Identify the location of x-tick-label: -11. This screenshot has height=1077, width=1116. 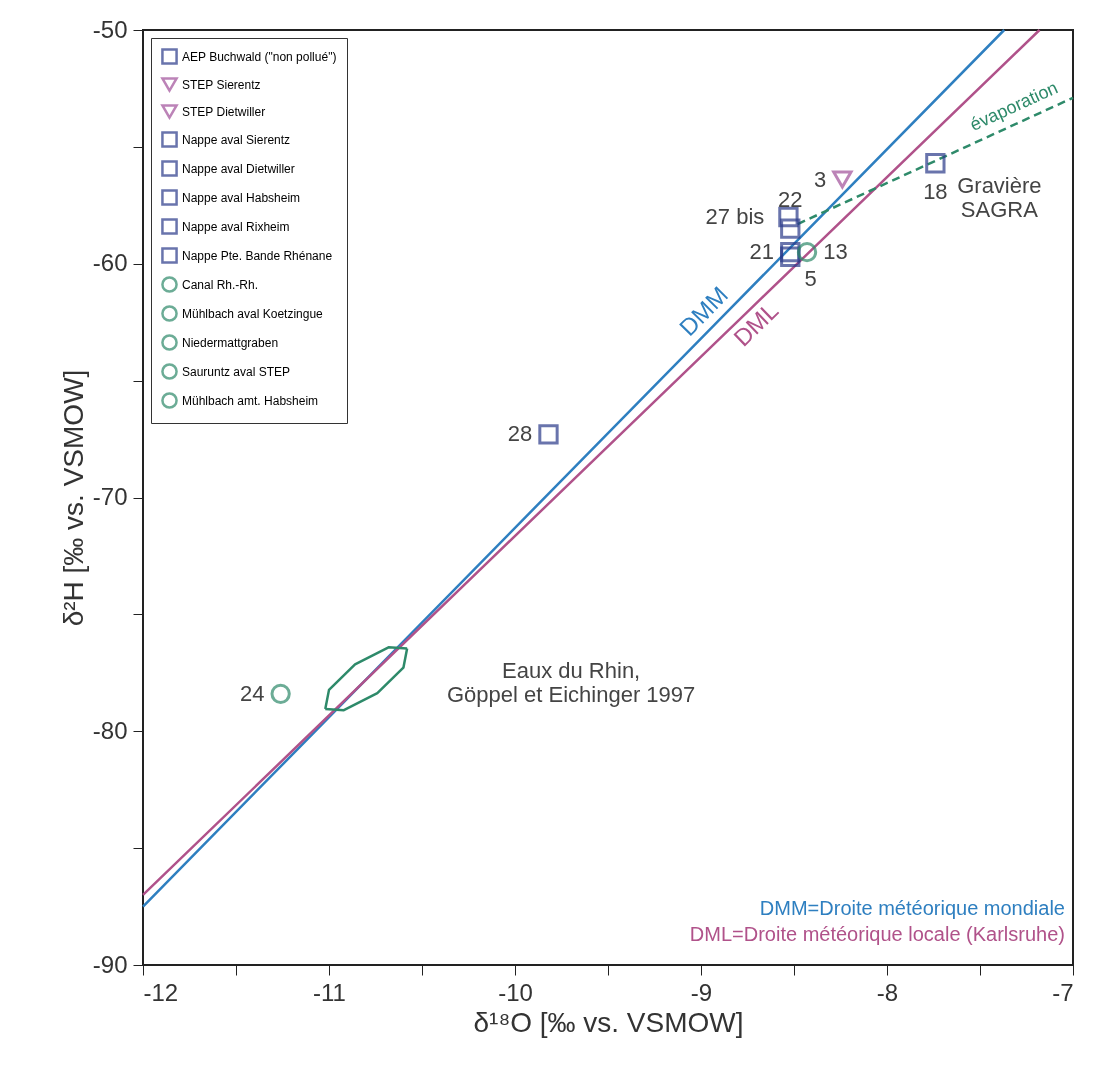
(329, 992).